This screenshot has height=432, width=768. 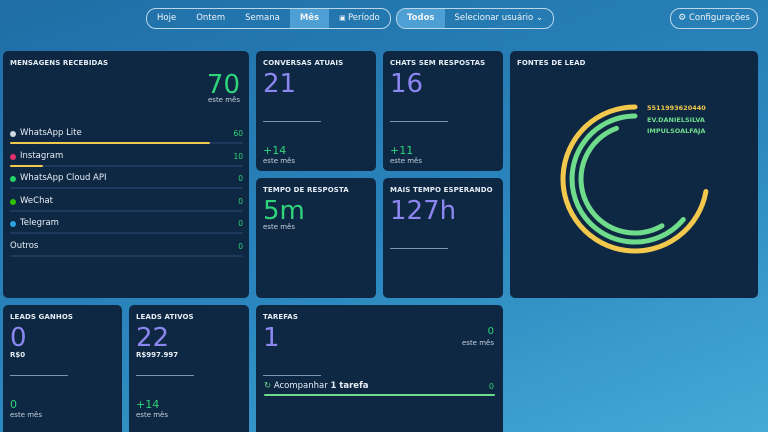 What do you see at coordinates (676, 131) in the screenshot?
I see `legend-label: IMPULSOALFAJA` at bounding box center [676, 131].